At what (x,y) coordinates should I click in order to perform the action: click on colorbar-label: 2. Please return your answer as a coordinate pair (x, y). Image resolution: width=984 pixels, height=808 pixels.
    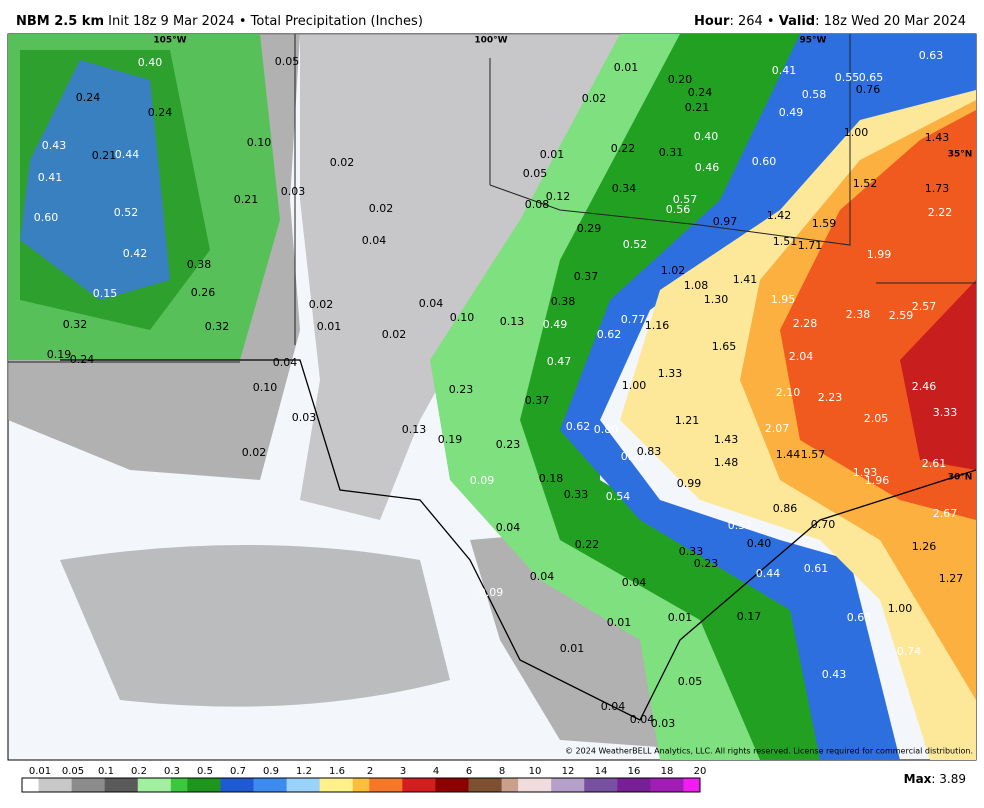
    Looking at the image, I should click on (370, 771).